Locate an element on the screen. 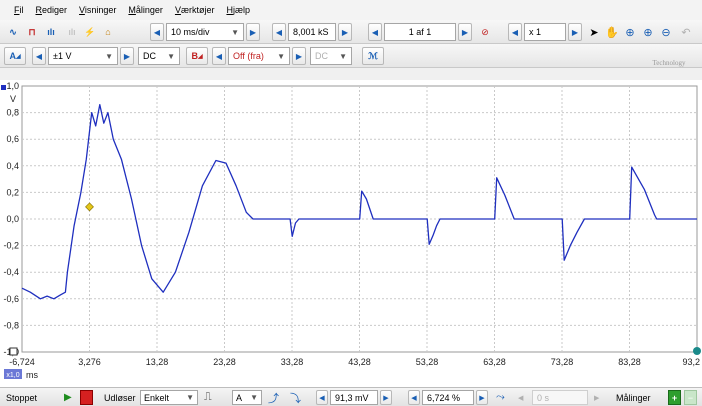  menu-item-2: Visninger is located at coordinates (97, 10).